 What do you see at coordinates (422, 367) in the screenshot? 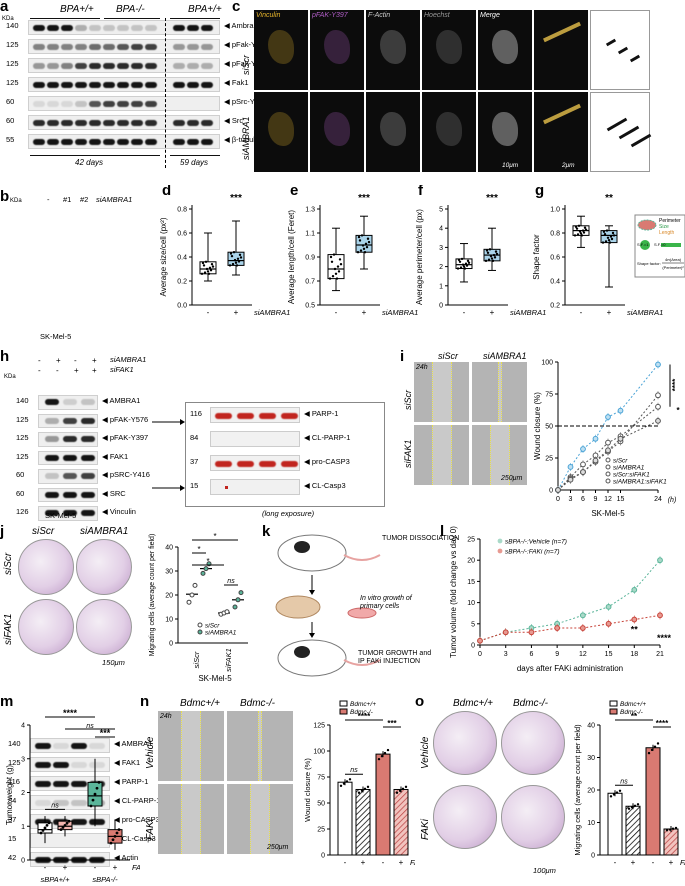
I see `time-label: 24h` at bounding box center [422, 367].